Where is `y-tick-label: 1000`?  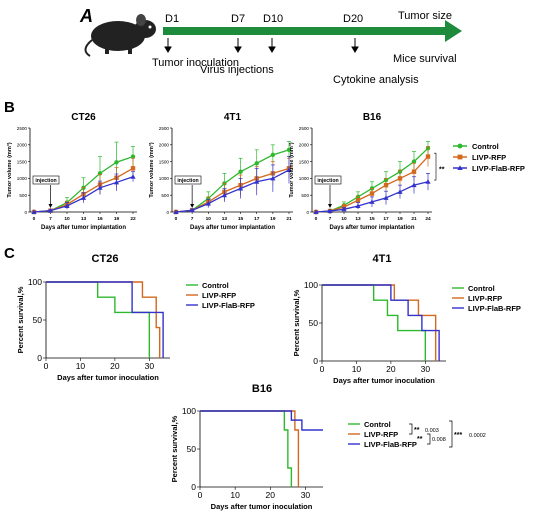 y-tick-label: 1000 is located at coordinates (304, 178).